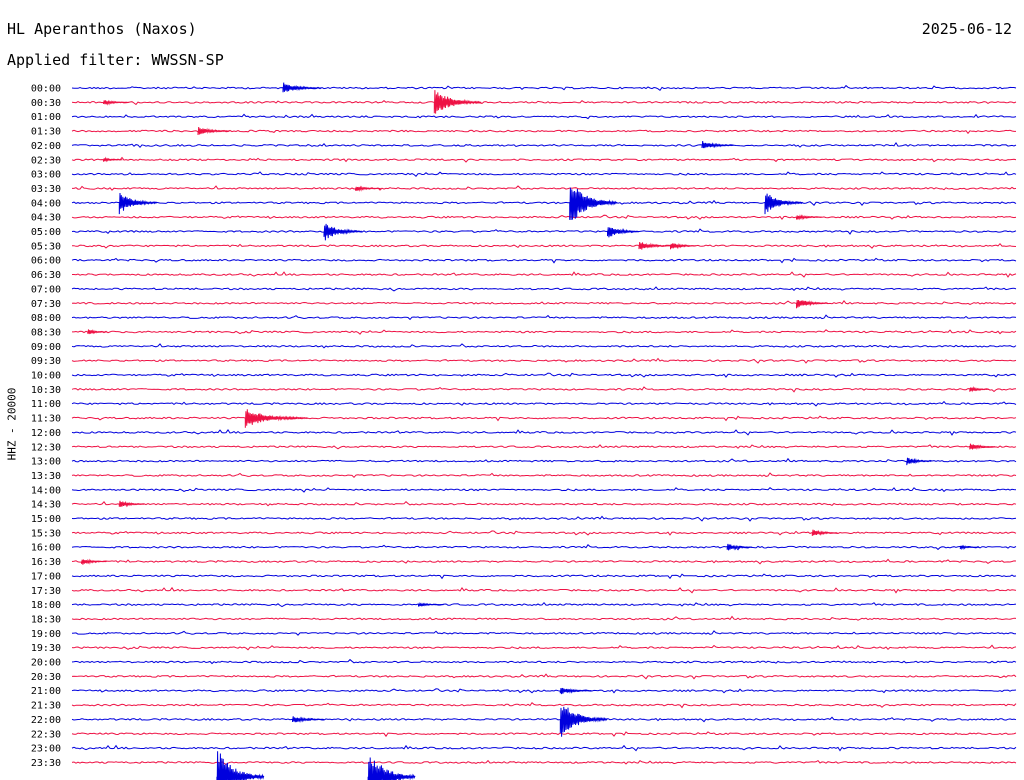  What do you see at coordinates (46, 318) in the screenshot?
I see `time-label: 08:00` at bounding box center [46, 318].